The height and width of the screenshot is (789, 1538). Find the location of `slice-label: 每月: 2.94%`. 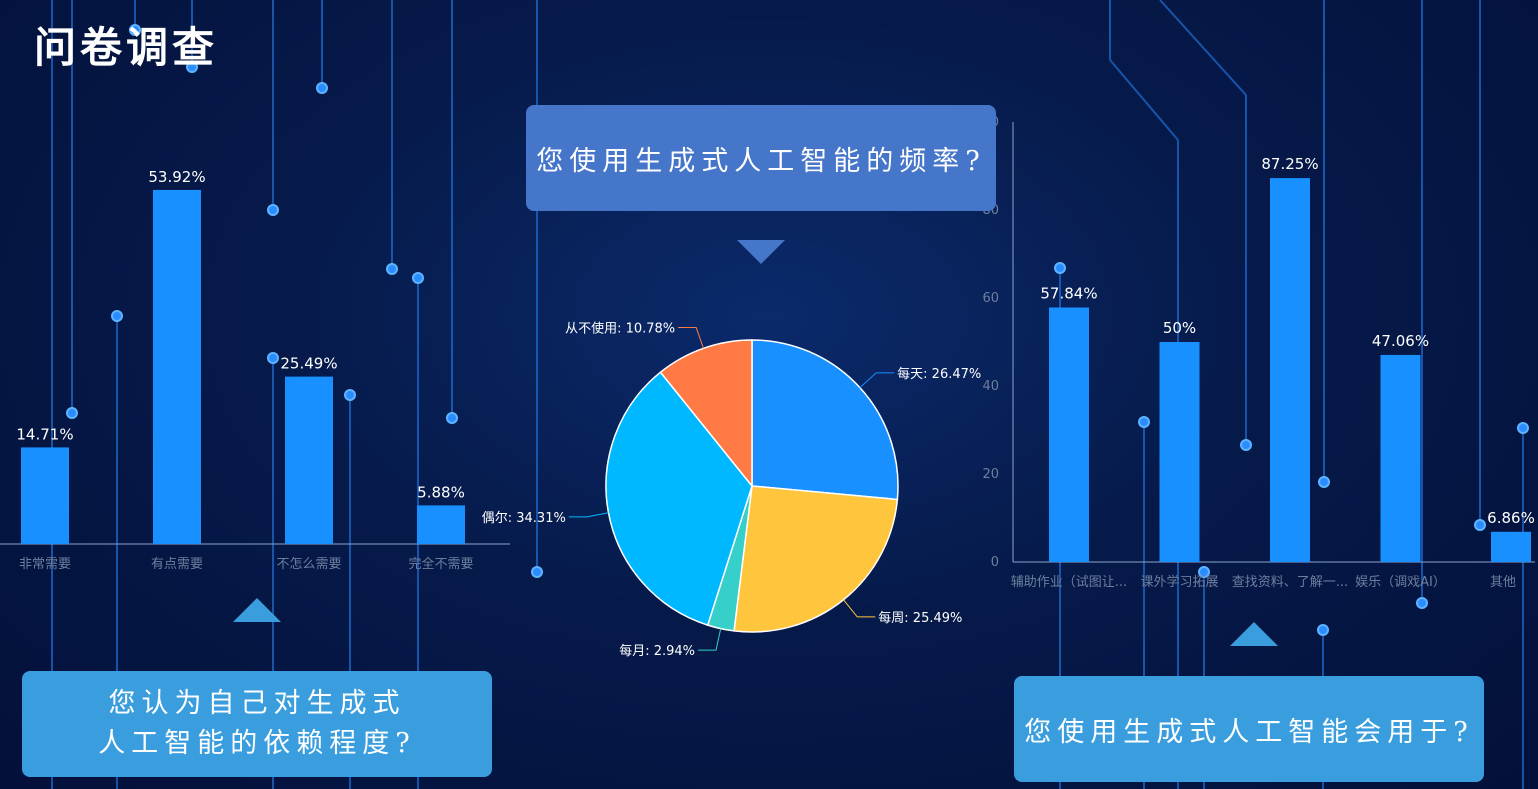

slice-label: 每月: 2.94% is located at coordinates (657, 651).